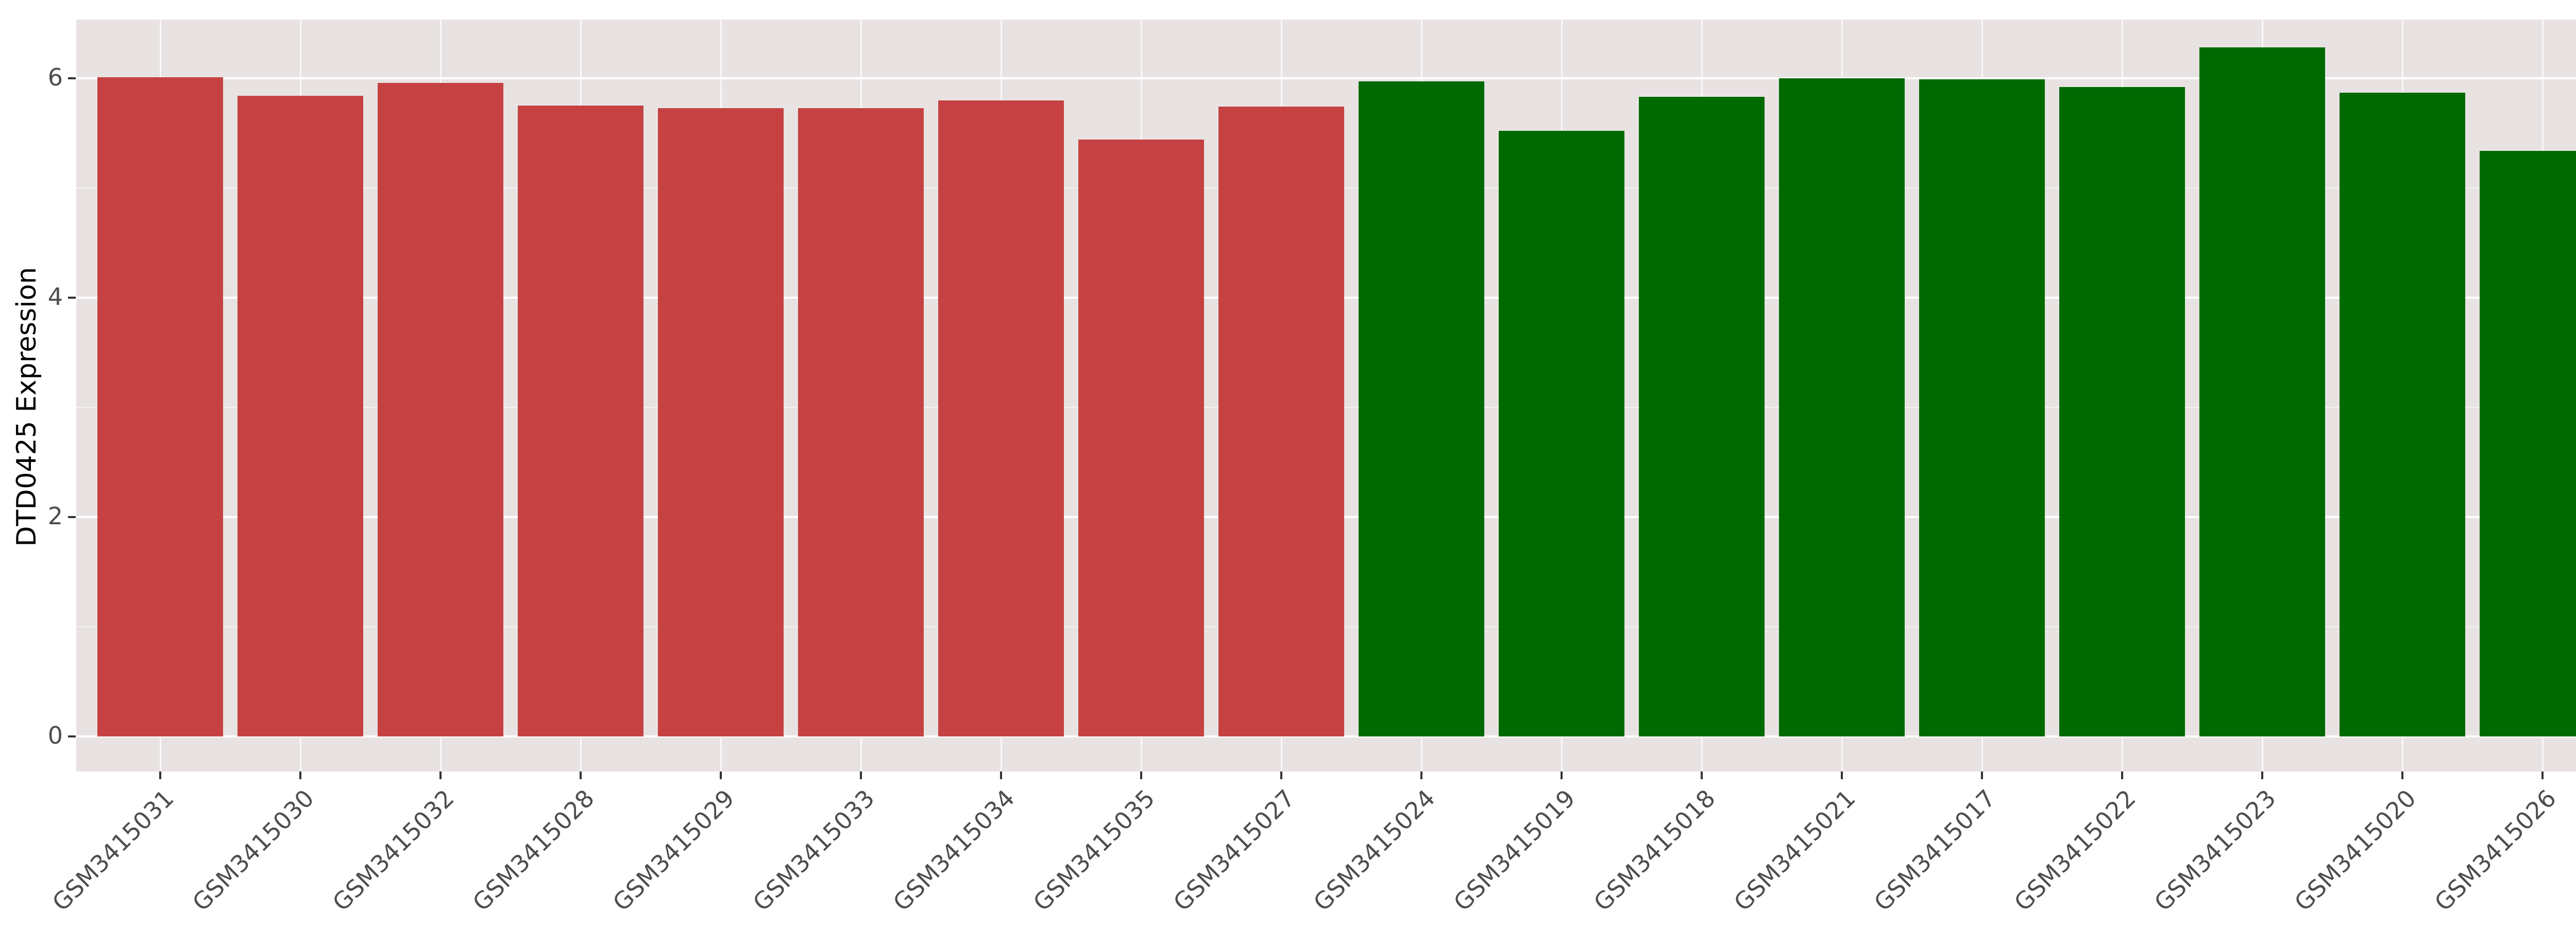 This screenshot has width=2576, height=927. What do you see at coordinates (440, 775) in the screenshot?
I see `x-tick-mark-GSM3415032` at bounding box center [440, 775].